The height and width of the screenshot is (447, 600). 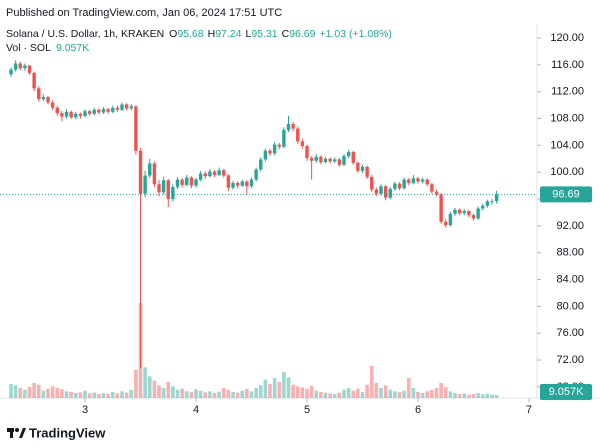 What do you see at coordinates (418, 410) in the screenshot?
I see `x-tick-label: 6` at bounding box center [418, 410].